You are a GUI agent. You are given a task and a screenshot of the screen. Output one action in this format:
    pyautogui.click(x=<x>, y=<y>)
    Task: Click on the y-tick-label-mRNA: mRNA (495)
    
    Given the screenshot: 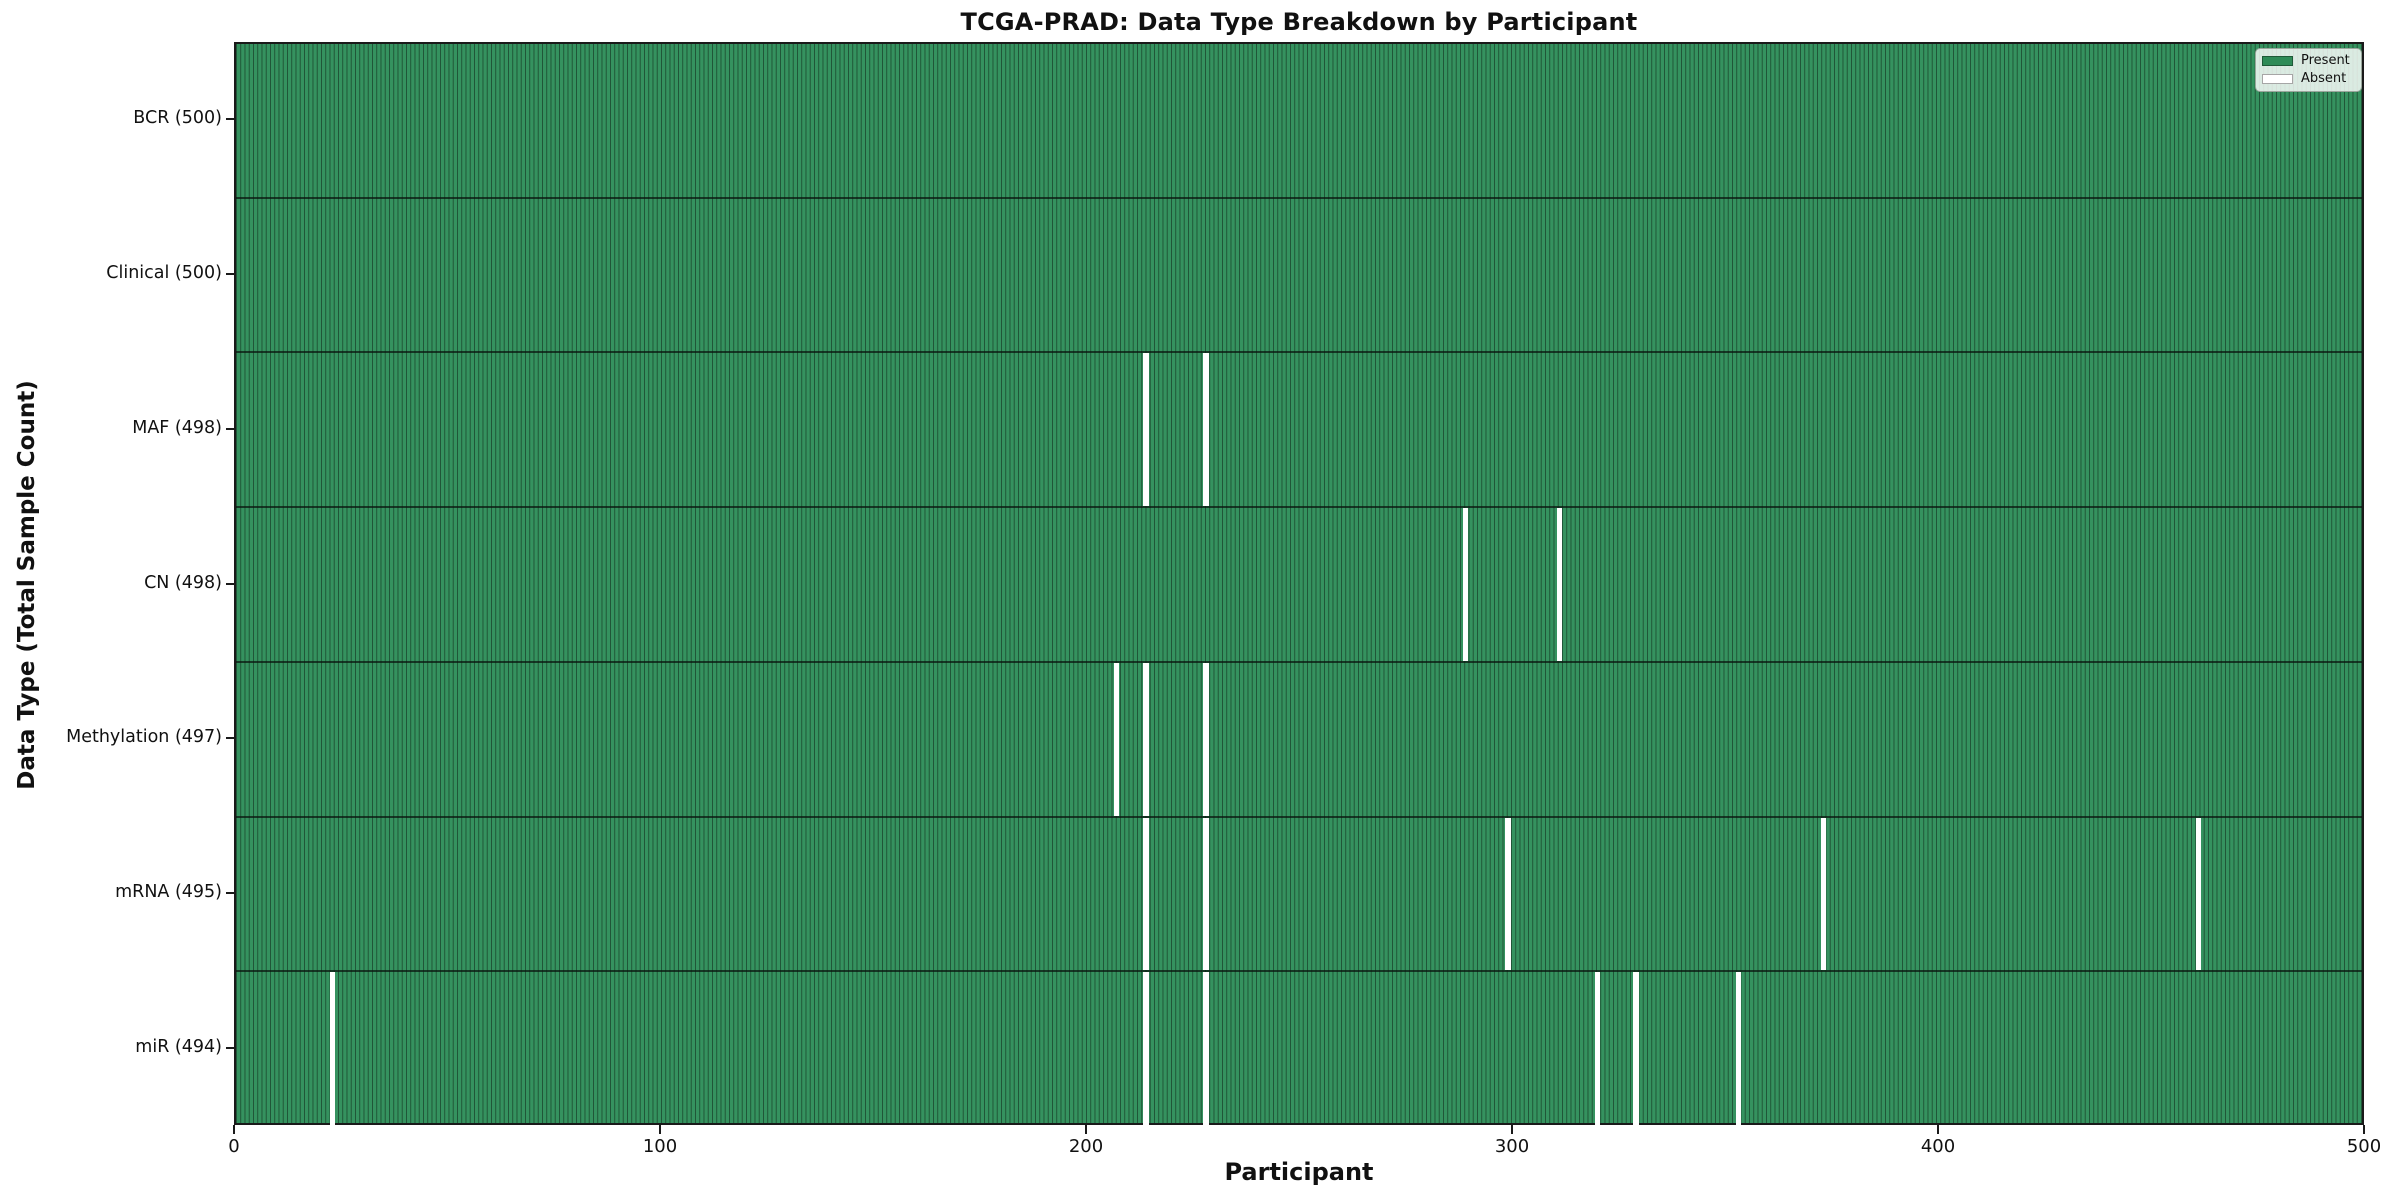 What is the action you would take?
    pyautogui.click(x=168, y=891)
    